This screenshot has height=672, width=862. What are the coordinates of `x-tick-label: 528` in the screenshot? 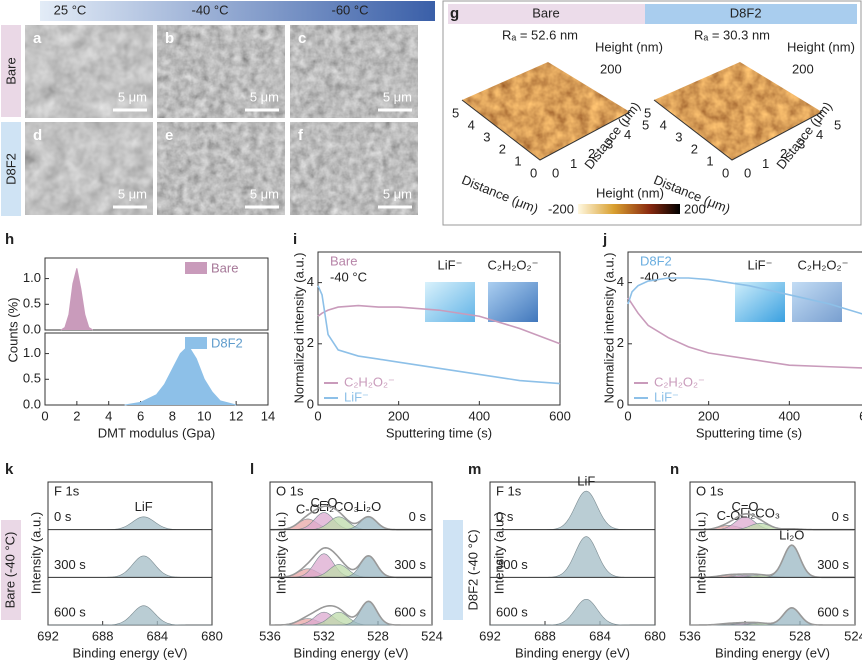 It's located at (378, 635).